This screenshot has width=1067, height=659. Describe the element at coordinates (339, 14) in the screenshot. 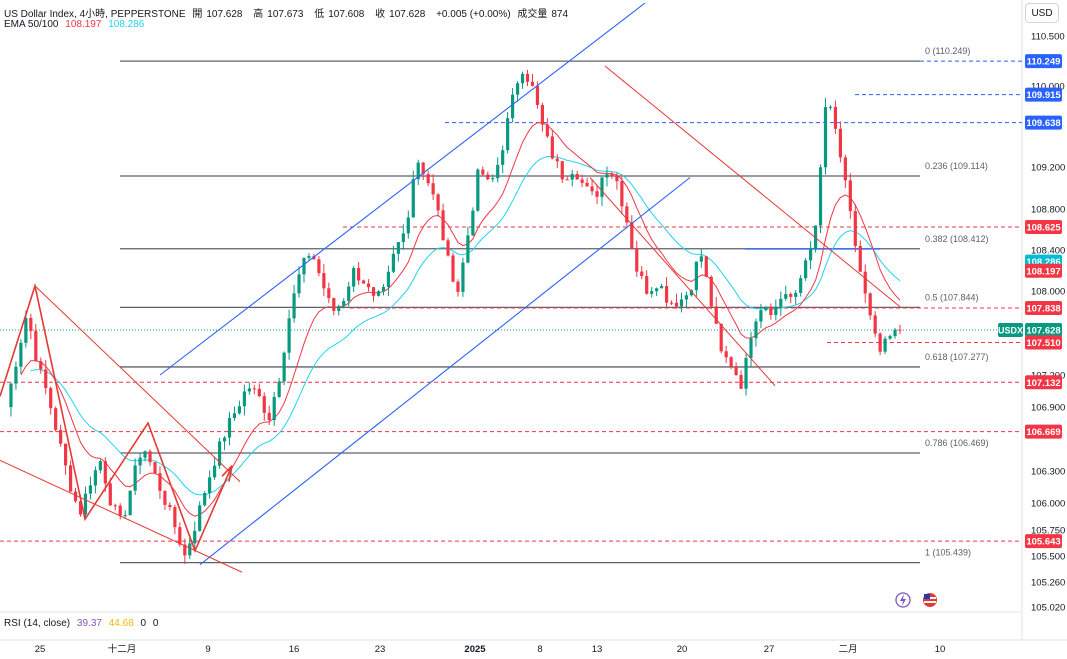

I see `ohlc-low: 低 107.608` at that location.